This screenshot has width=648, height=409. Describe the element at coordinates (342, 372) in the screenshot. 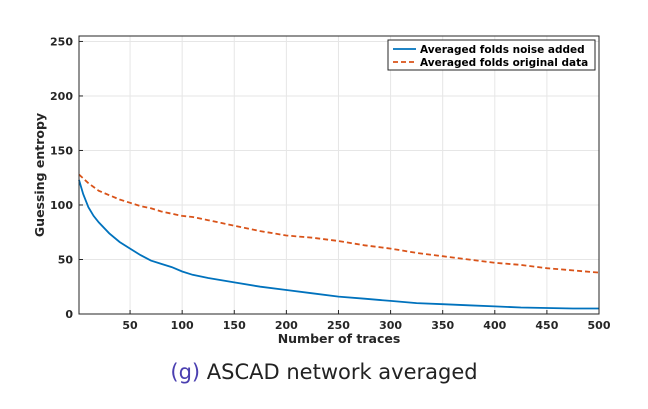

I see `caption-text: ASCAD network averaged` at that location.